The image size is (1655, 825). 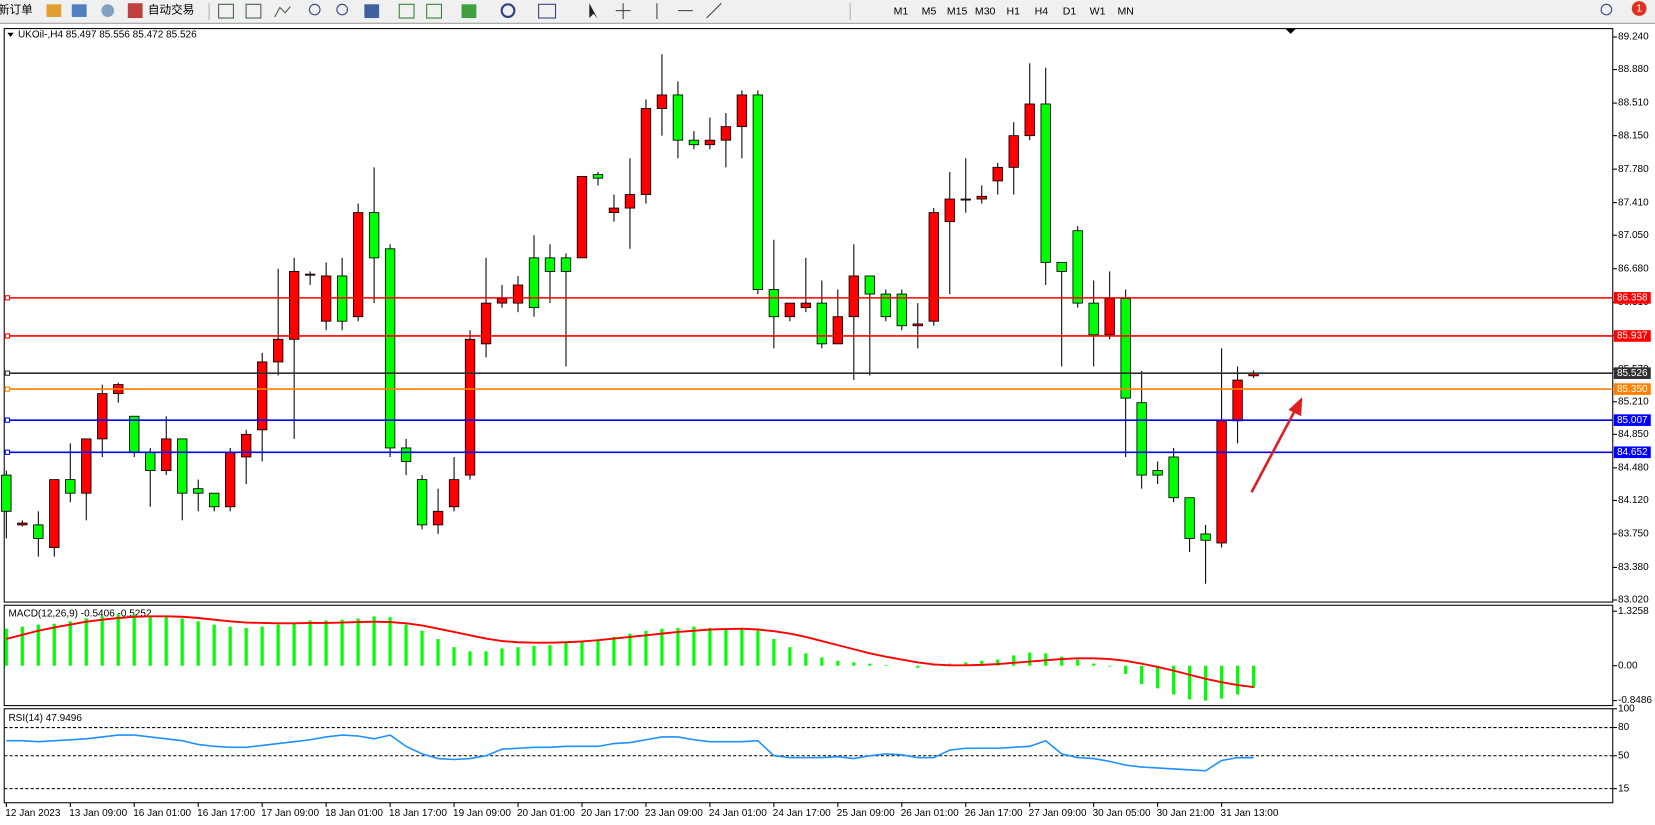 What do you see at coordinates (1042, 11) in the screenshot?
I see `timeframe-button: H4` at bounding box center [1042, 11].